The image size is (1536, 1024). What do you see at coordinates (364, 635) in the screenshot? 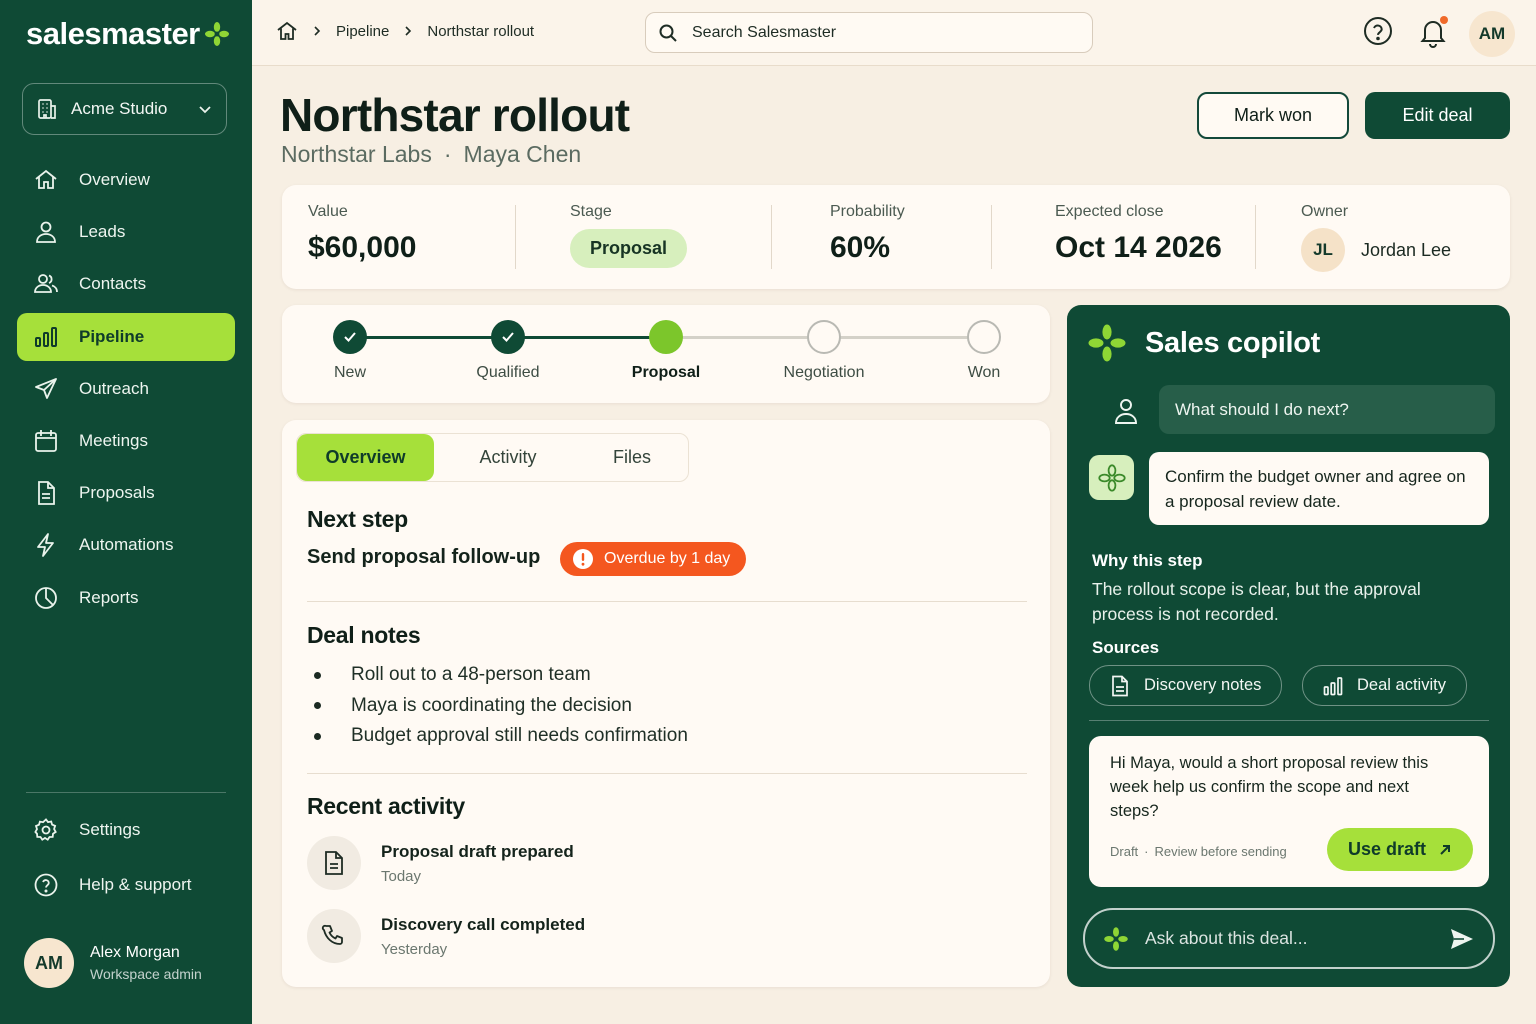
I see `deal-notes-title: Deal notes` at bounding box center [364, 635].